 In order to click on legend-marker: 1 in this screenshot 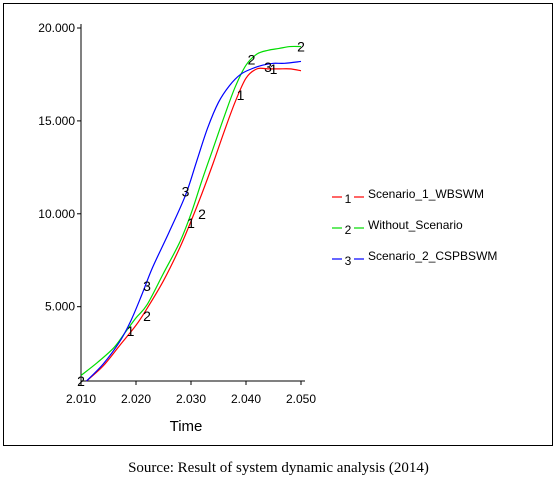, I will do `click(348, 199)`.